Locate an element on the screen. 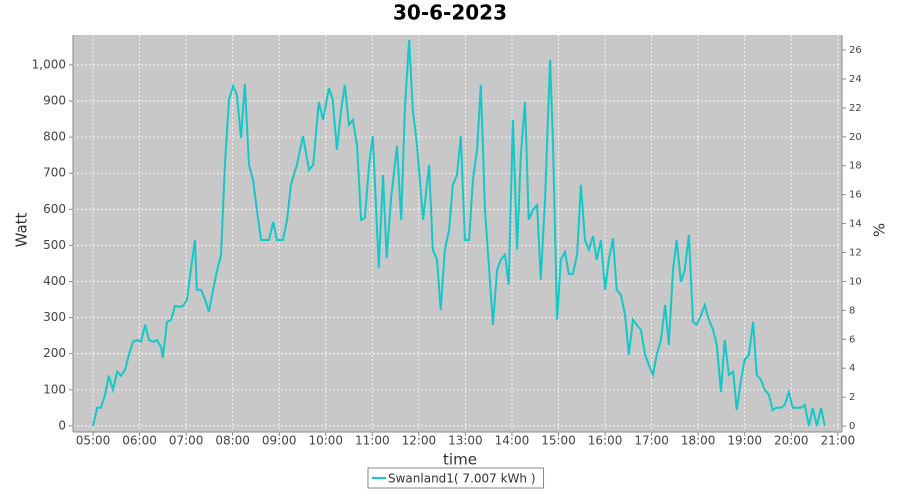  y2-tick-label: 12 is located at coordinates (855, 253).